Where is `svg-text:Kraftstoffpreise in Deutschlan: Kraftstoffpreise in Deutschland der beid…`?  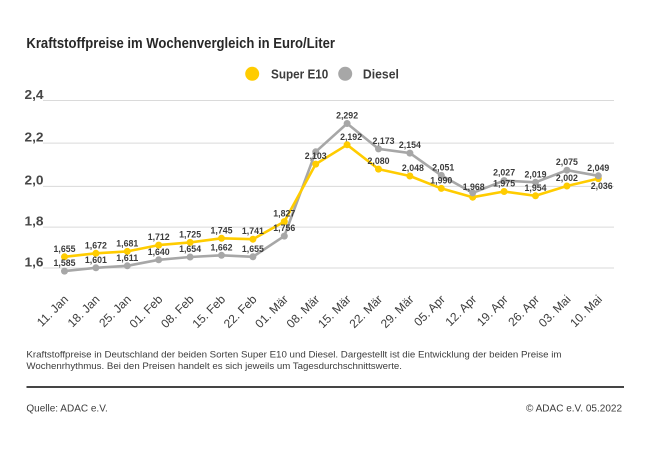
svg-text:Kraftstoffpreise in Deutschlan: Kraftstoffpreise in Deutschland der beid… is located at coordinates (293, 354).